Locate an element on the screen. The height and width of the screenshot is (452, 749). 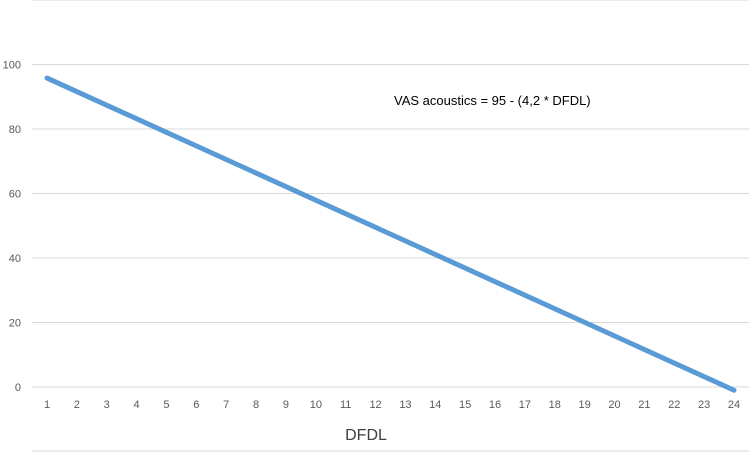
y-tick-label: 40 is located at coordinates (15, 259).